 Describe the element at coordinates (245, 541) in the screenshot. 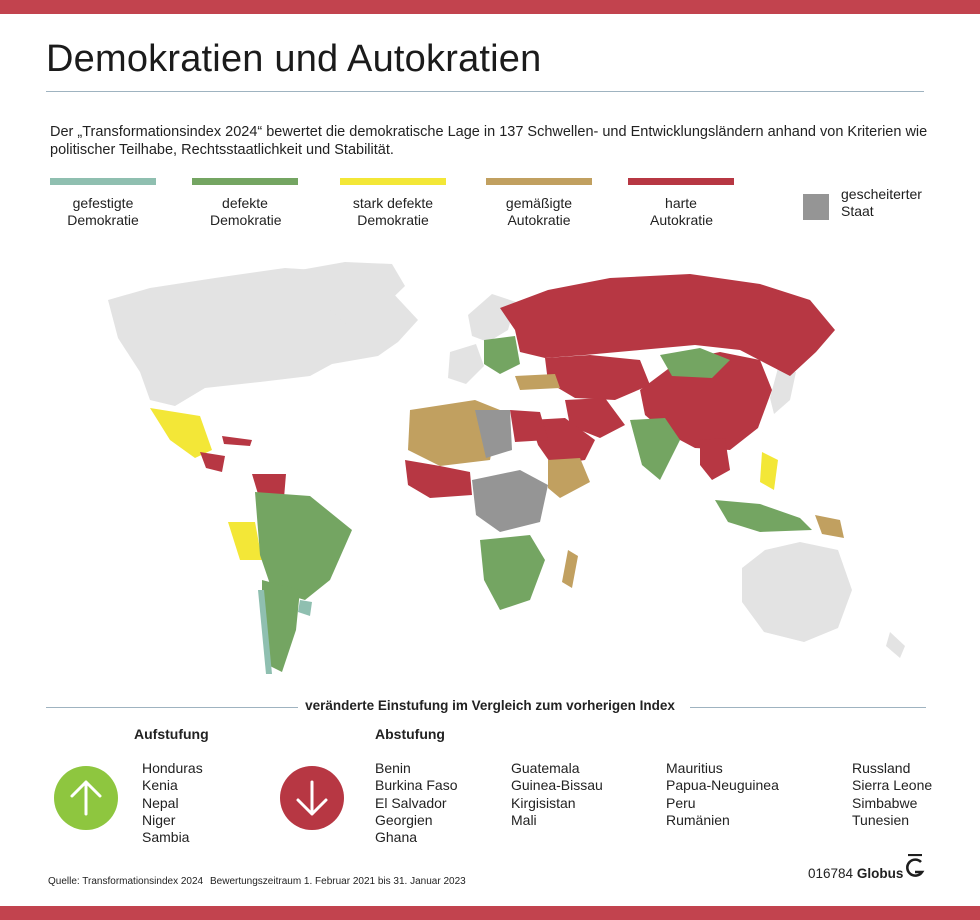

I see `peru-shape` at that location.